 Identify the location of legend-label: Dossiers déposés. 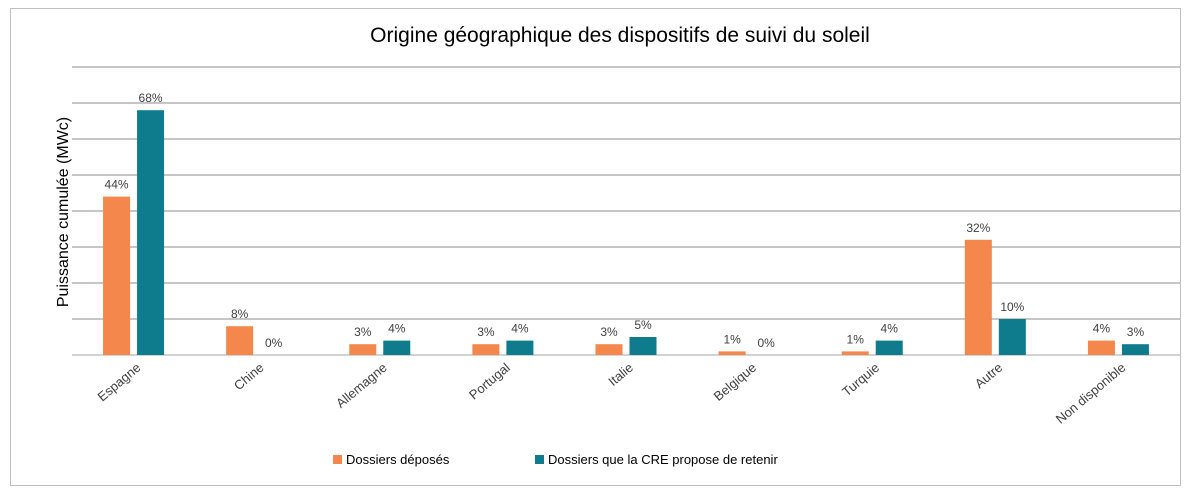
(398, 459).